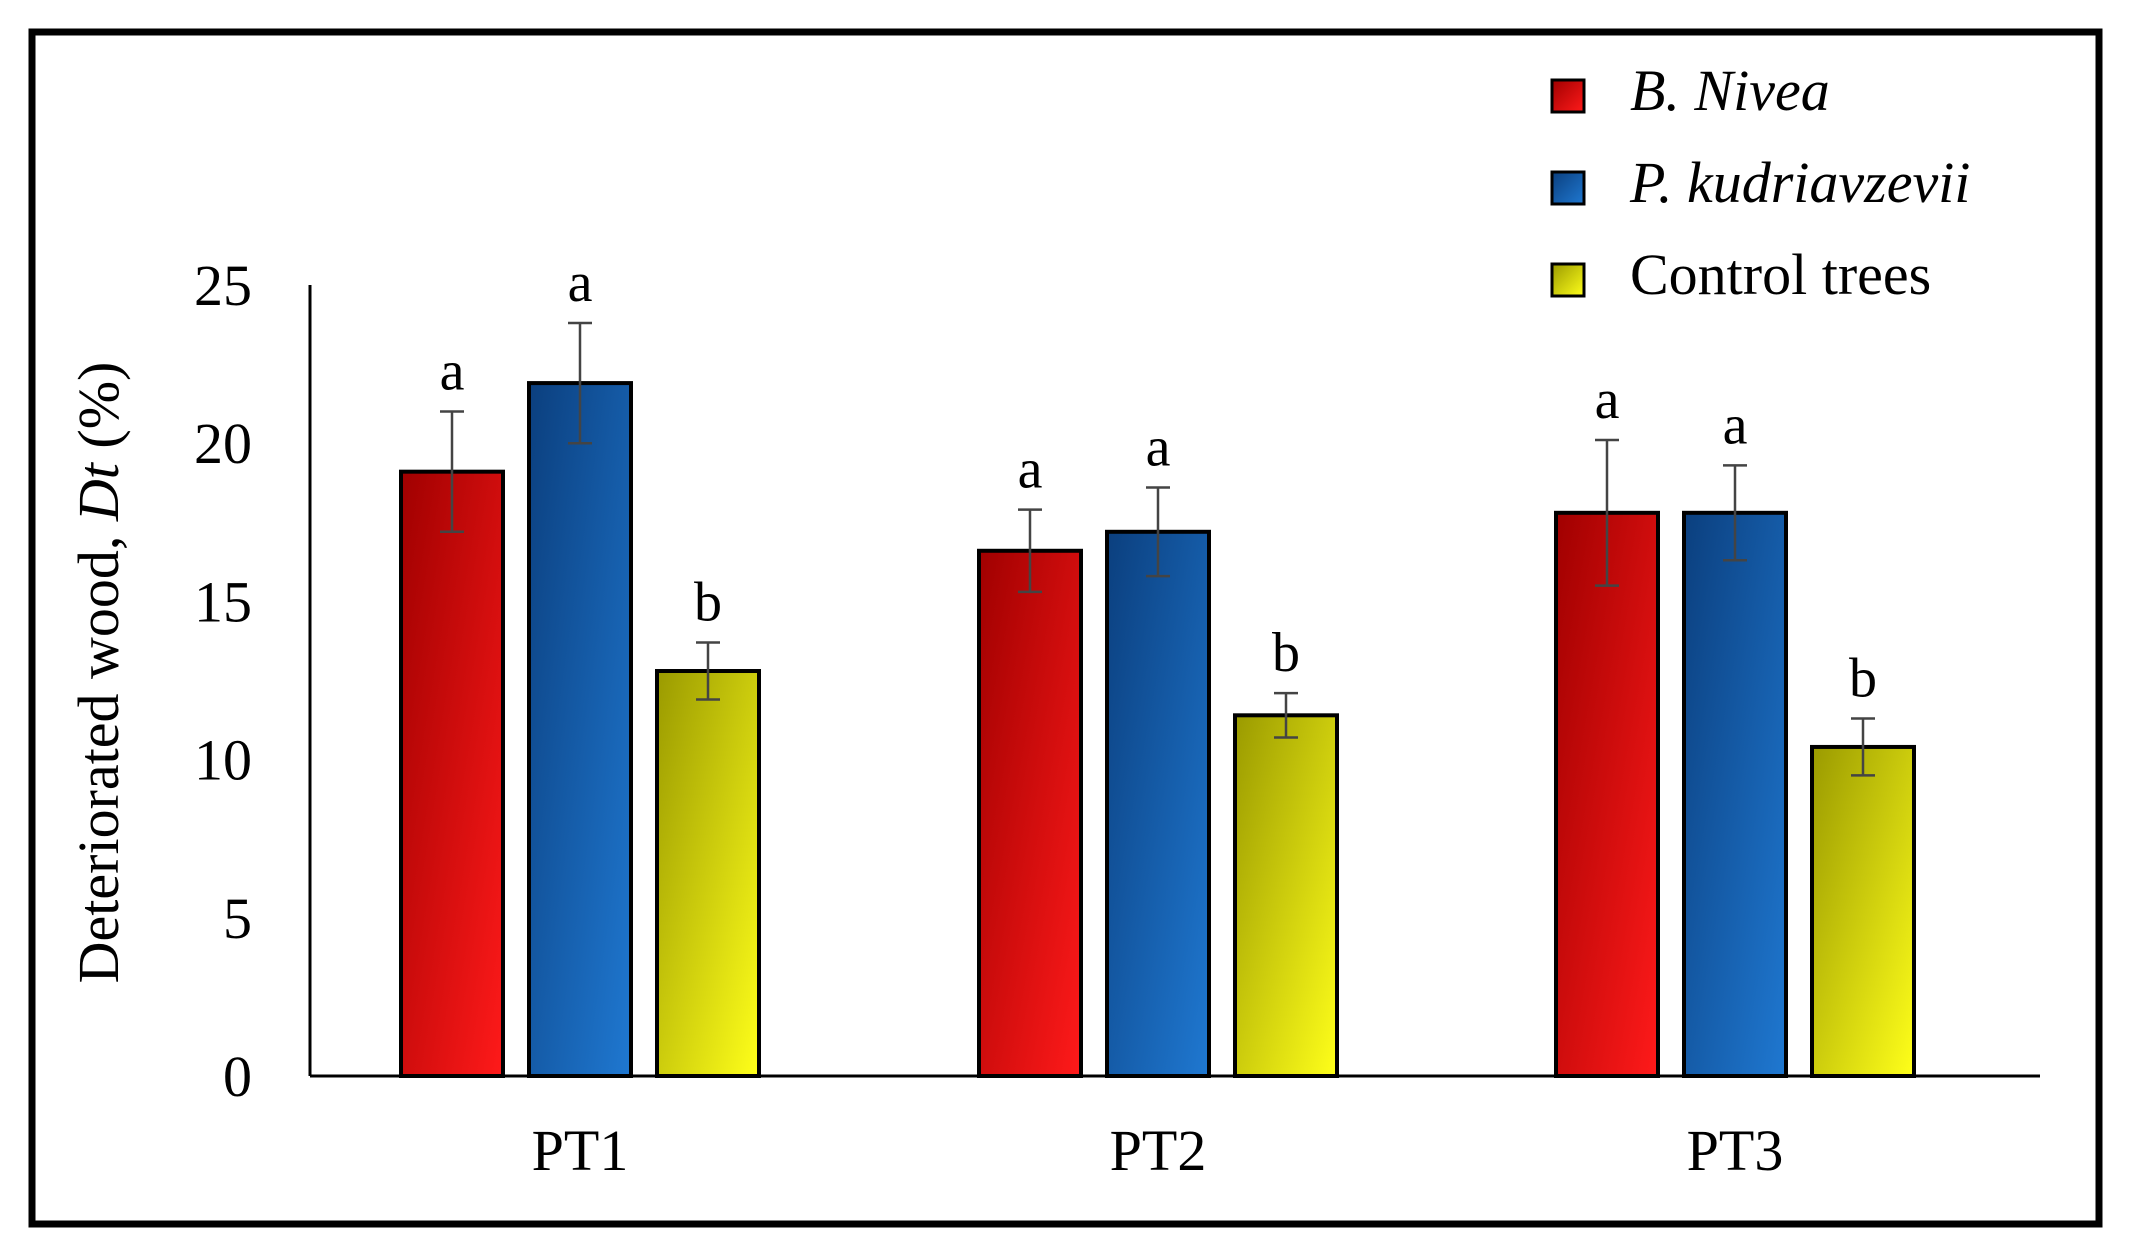 This screenshot has height=1253, width=2131. I want to click on y-tick-label: 0, so click(237, 1076).